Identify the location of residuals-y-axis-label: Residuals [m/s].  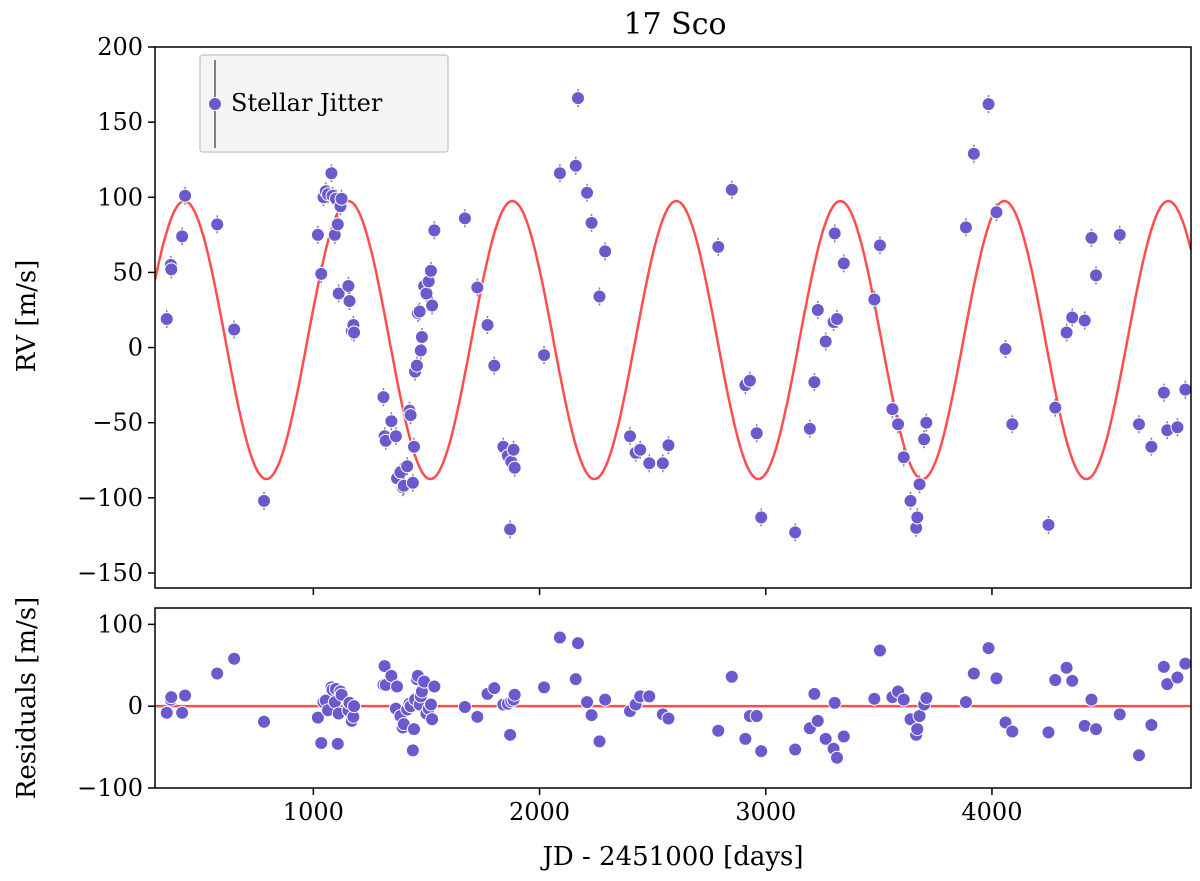
(27, 698).